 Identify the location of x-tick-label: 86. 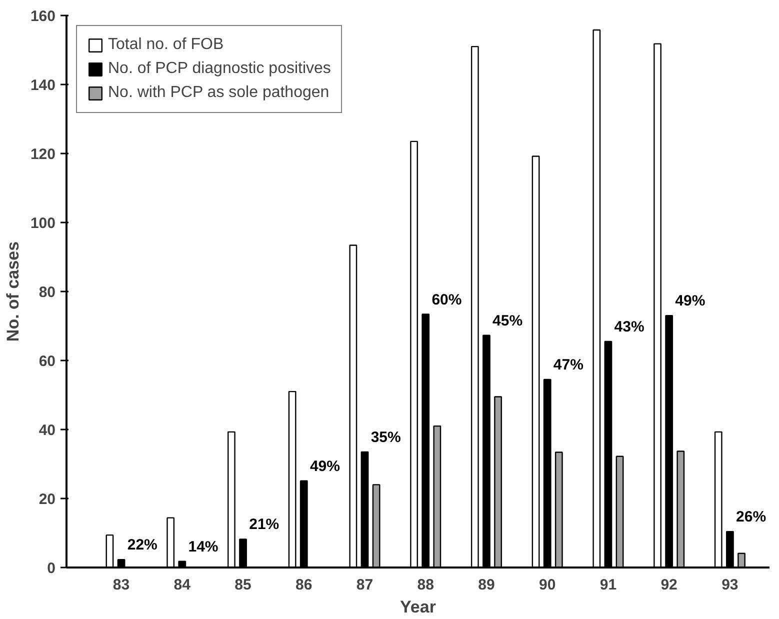
(304, 585).